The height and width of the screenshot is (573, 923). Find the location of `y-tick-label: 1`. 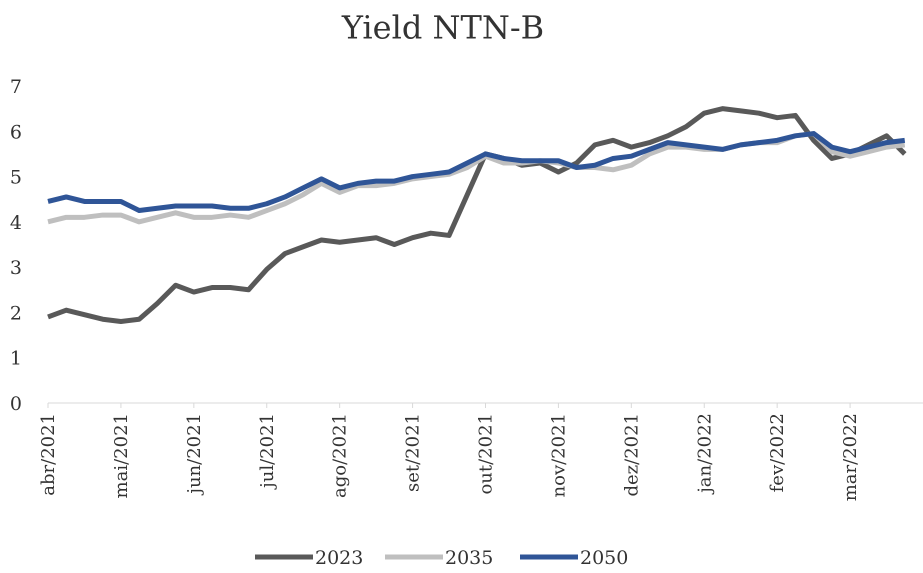

y-tick-label: 1 is located at coordinates (16, 359).